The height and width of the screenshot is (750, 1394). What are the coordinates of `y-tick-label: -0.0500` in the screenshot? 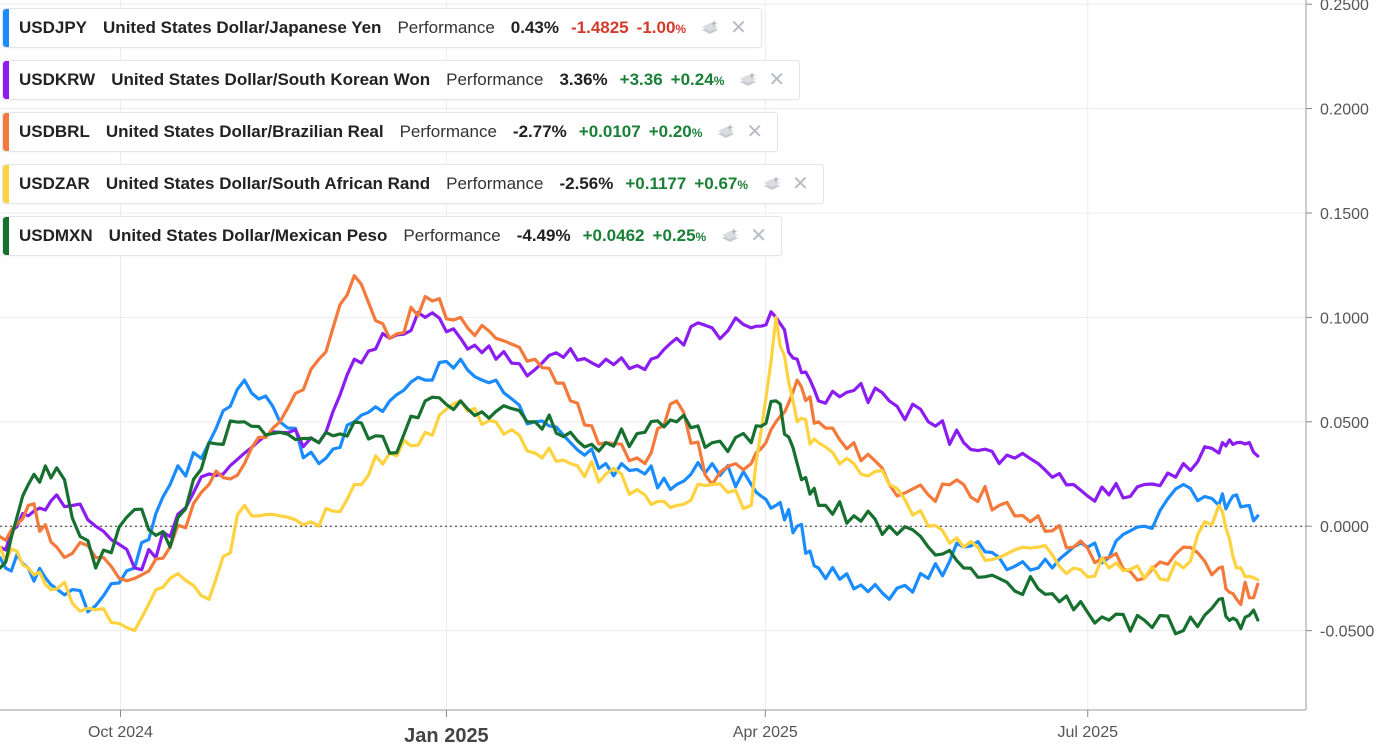 It's located at (1347, 632).